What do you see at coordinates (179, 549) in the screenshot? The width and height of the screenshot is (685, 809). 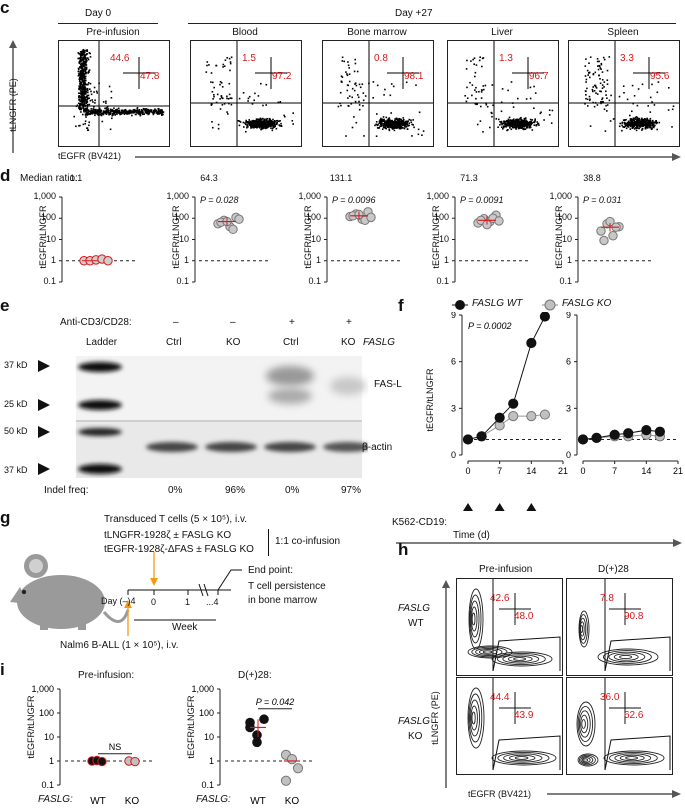 I see `g-line3: tEGFR-1928ζ-ΔFAS ± FASLG KO` at bounding box center [179, 549].